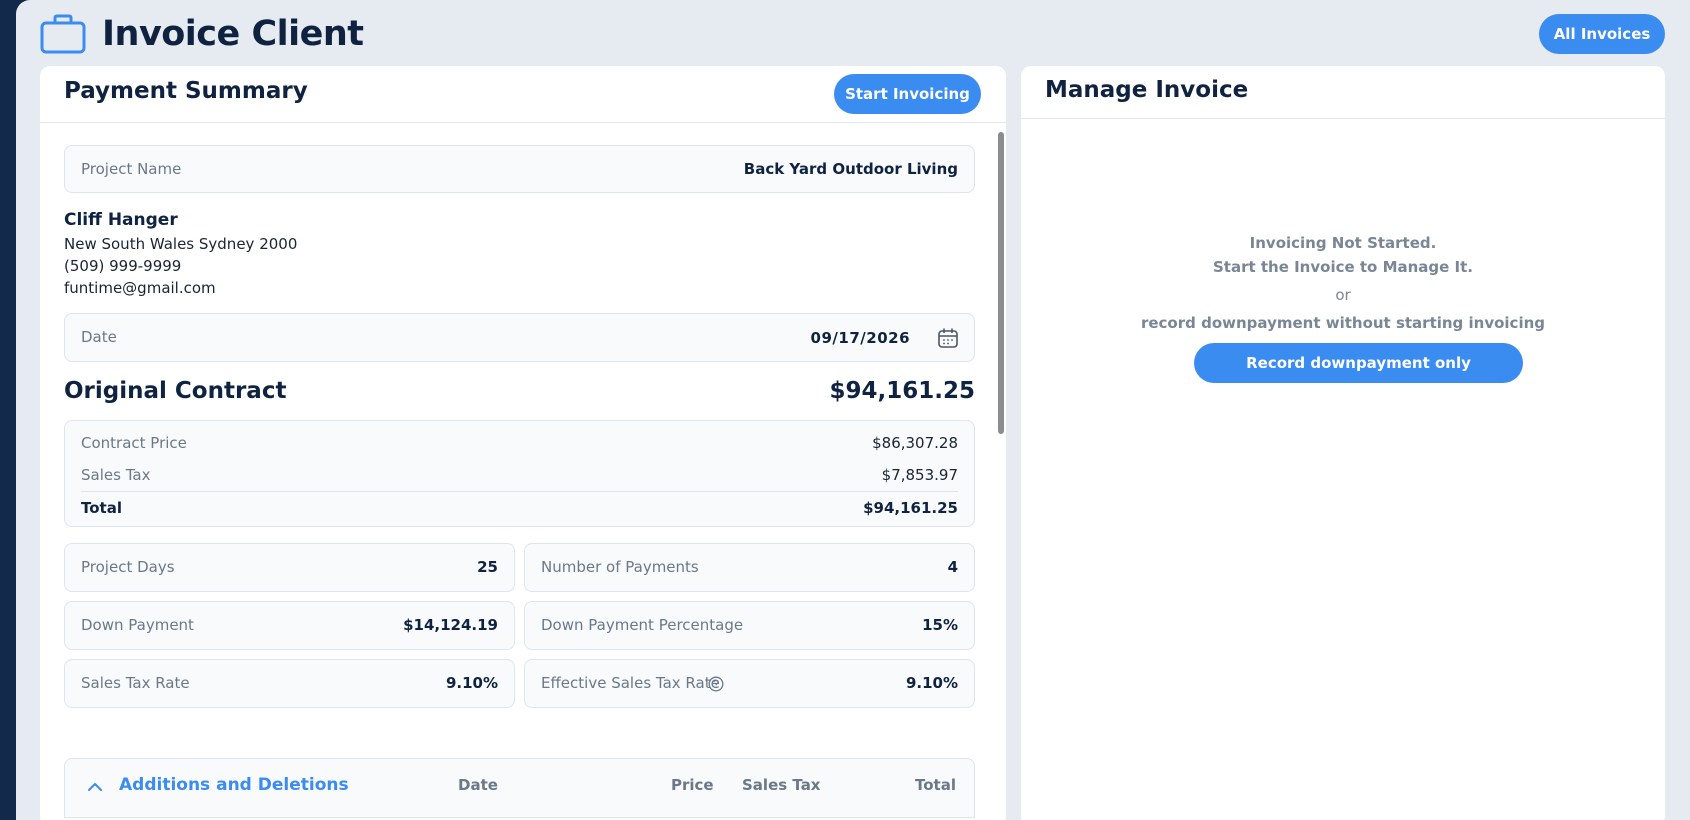  Describe the element at coordinates (95, 787) in the screenshot. I see `chevron-up-icon` at that location.